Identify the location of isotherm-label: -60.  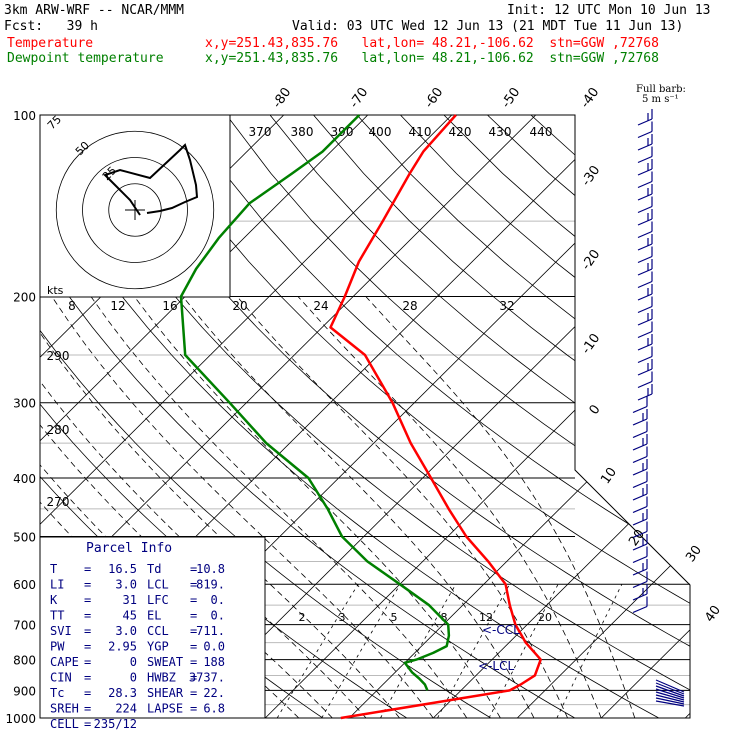
(434, 98).